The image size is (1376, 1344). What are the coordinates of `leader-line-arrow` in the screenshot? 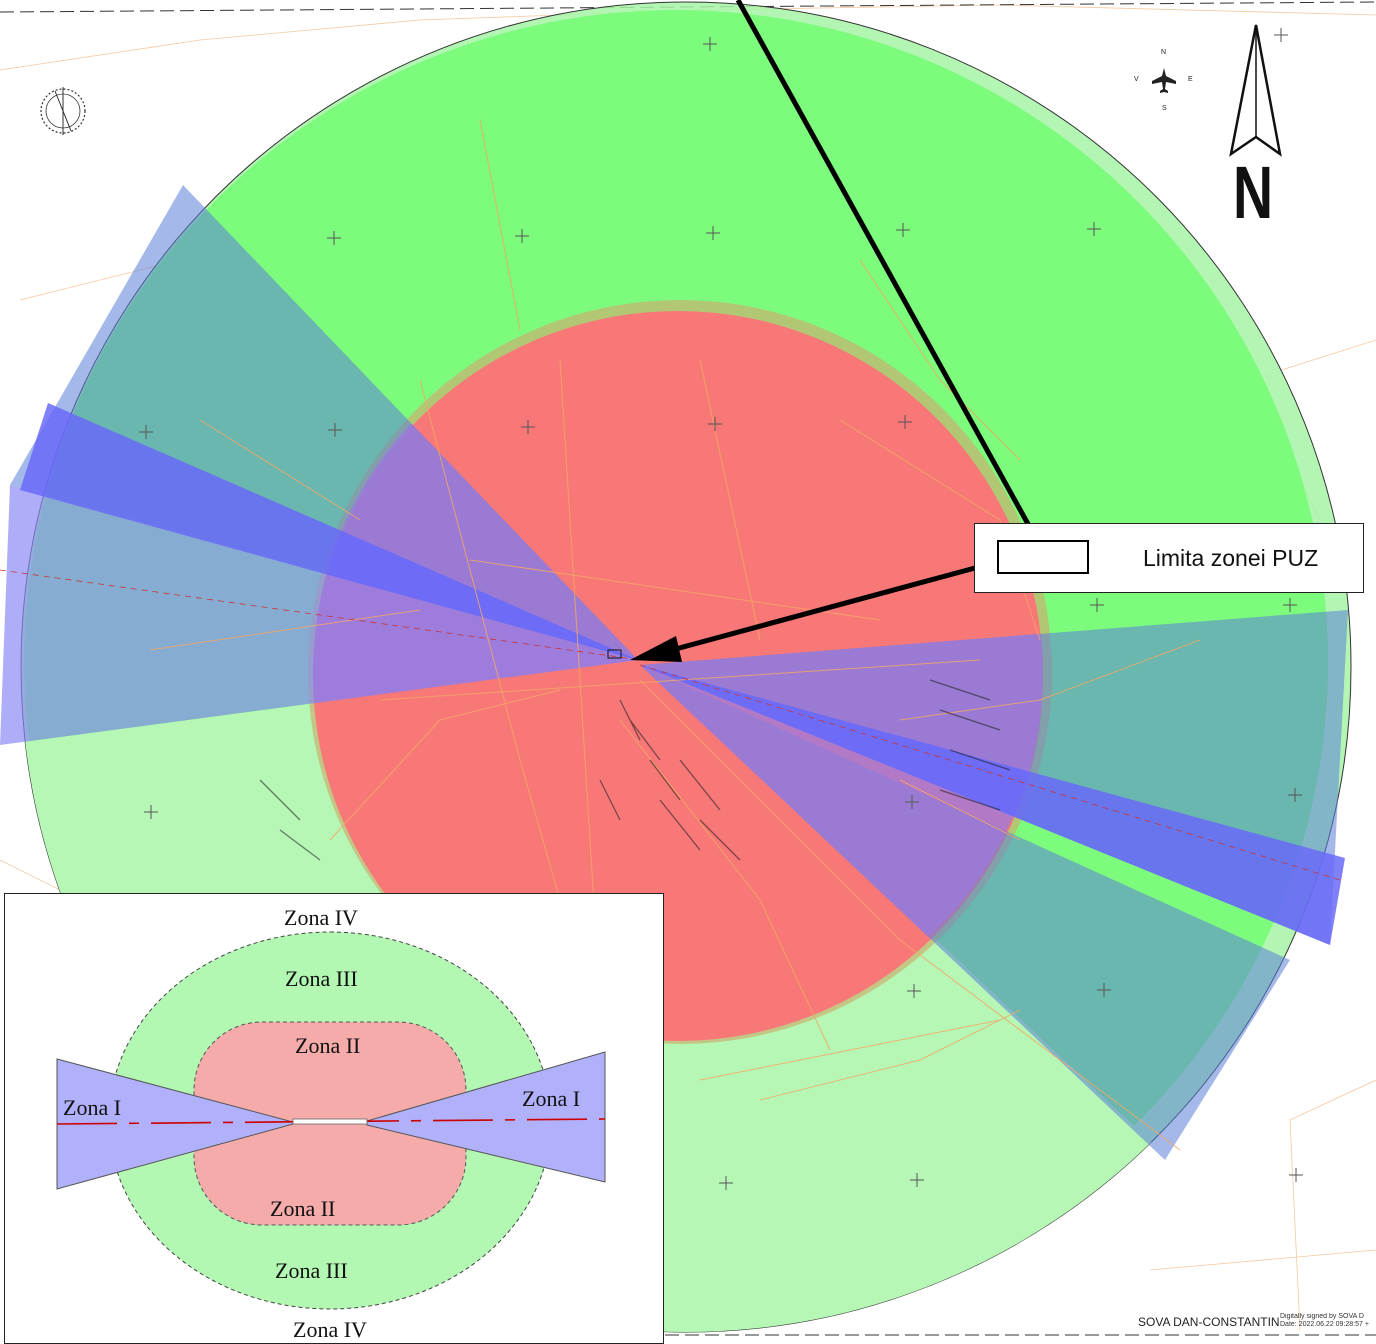 It's located at (823, 609).